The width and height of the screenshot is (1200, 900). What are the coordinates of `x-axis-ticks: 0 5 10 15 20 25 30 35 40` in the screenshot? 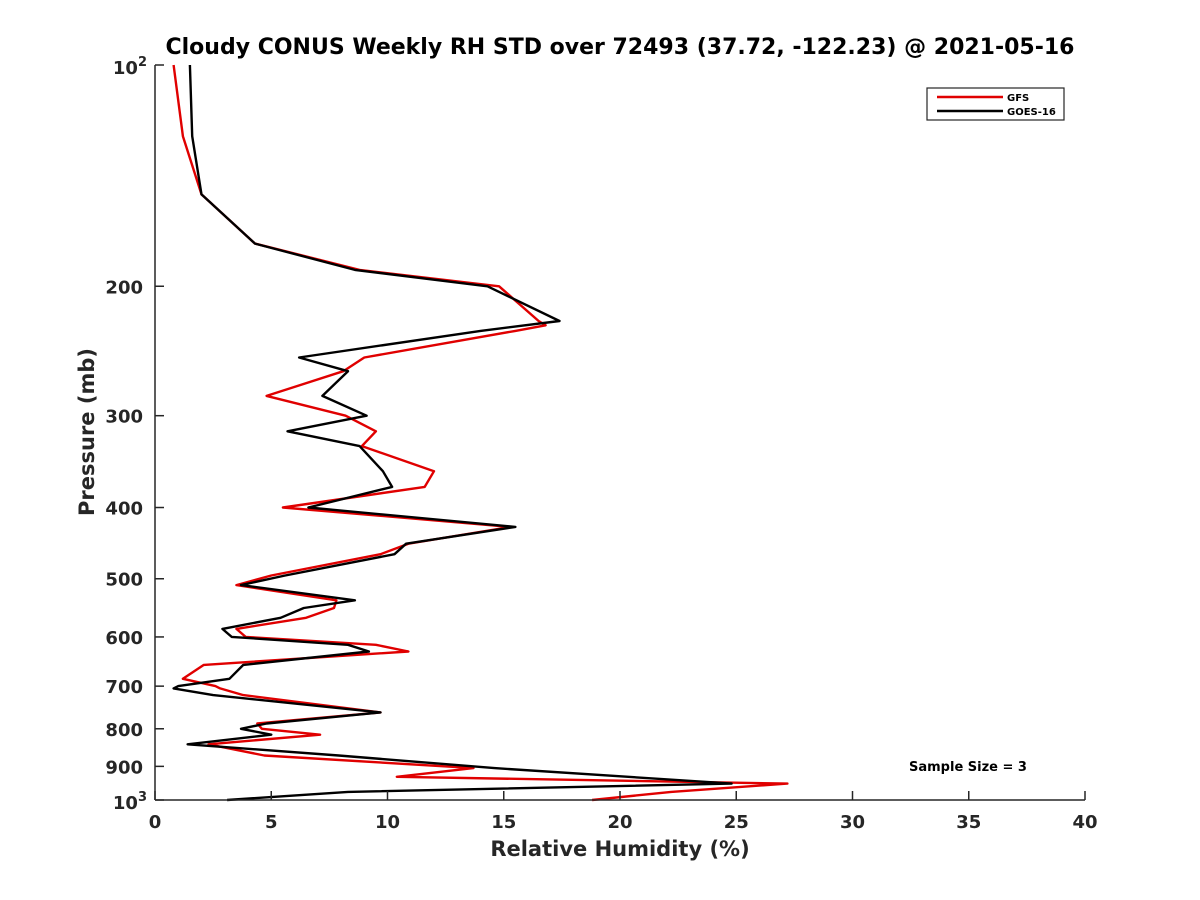 It's located at (623, 812).